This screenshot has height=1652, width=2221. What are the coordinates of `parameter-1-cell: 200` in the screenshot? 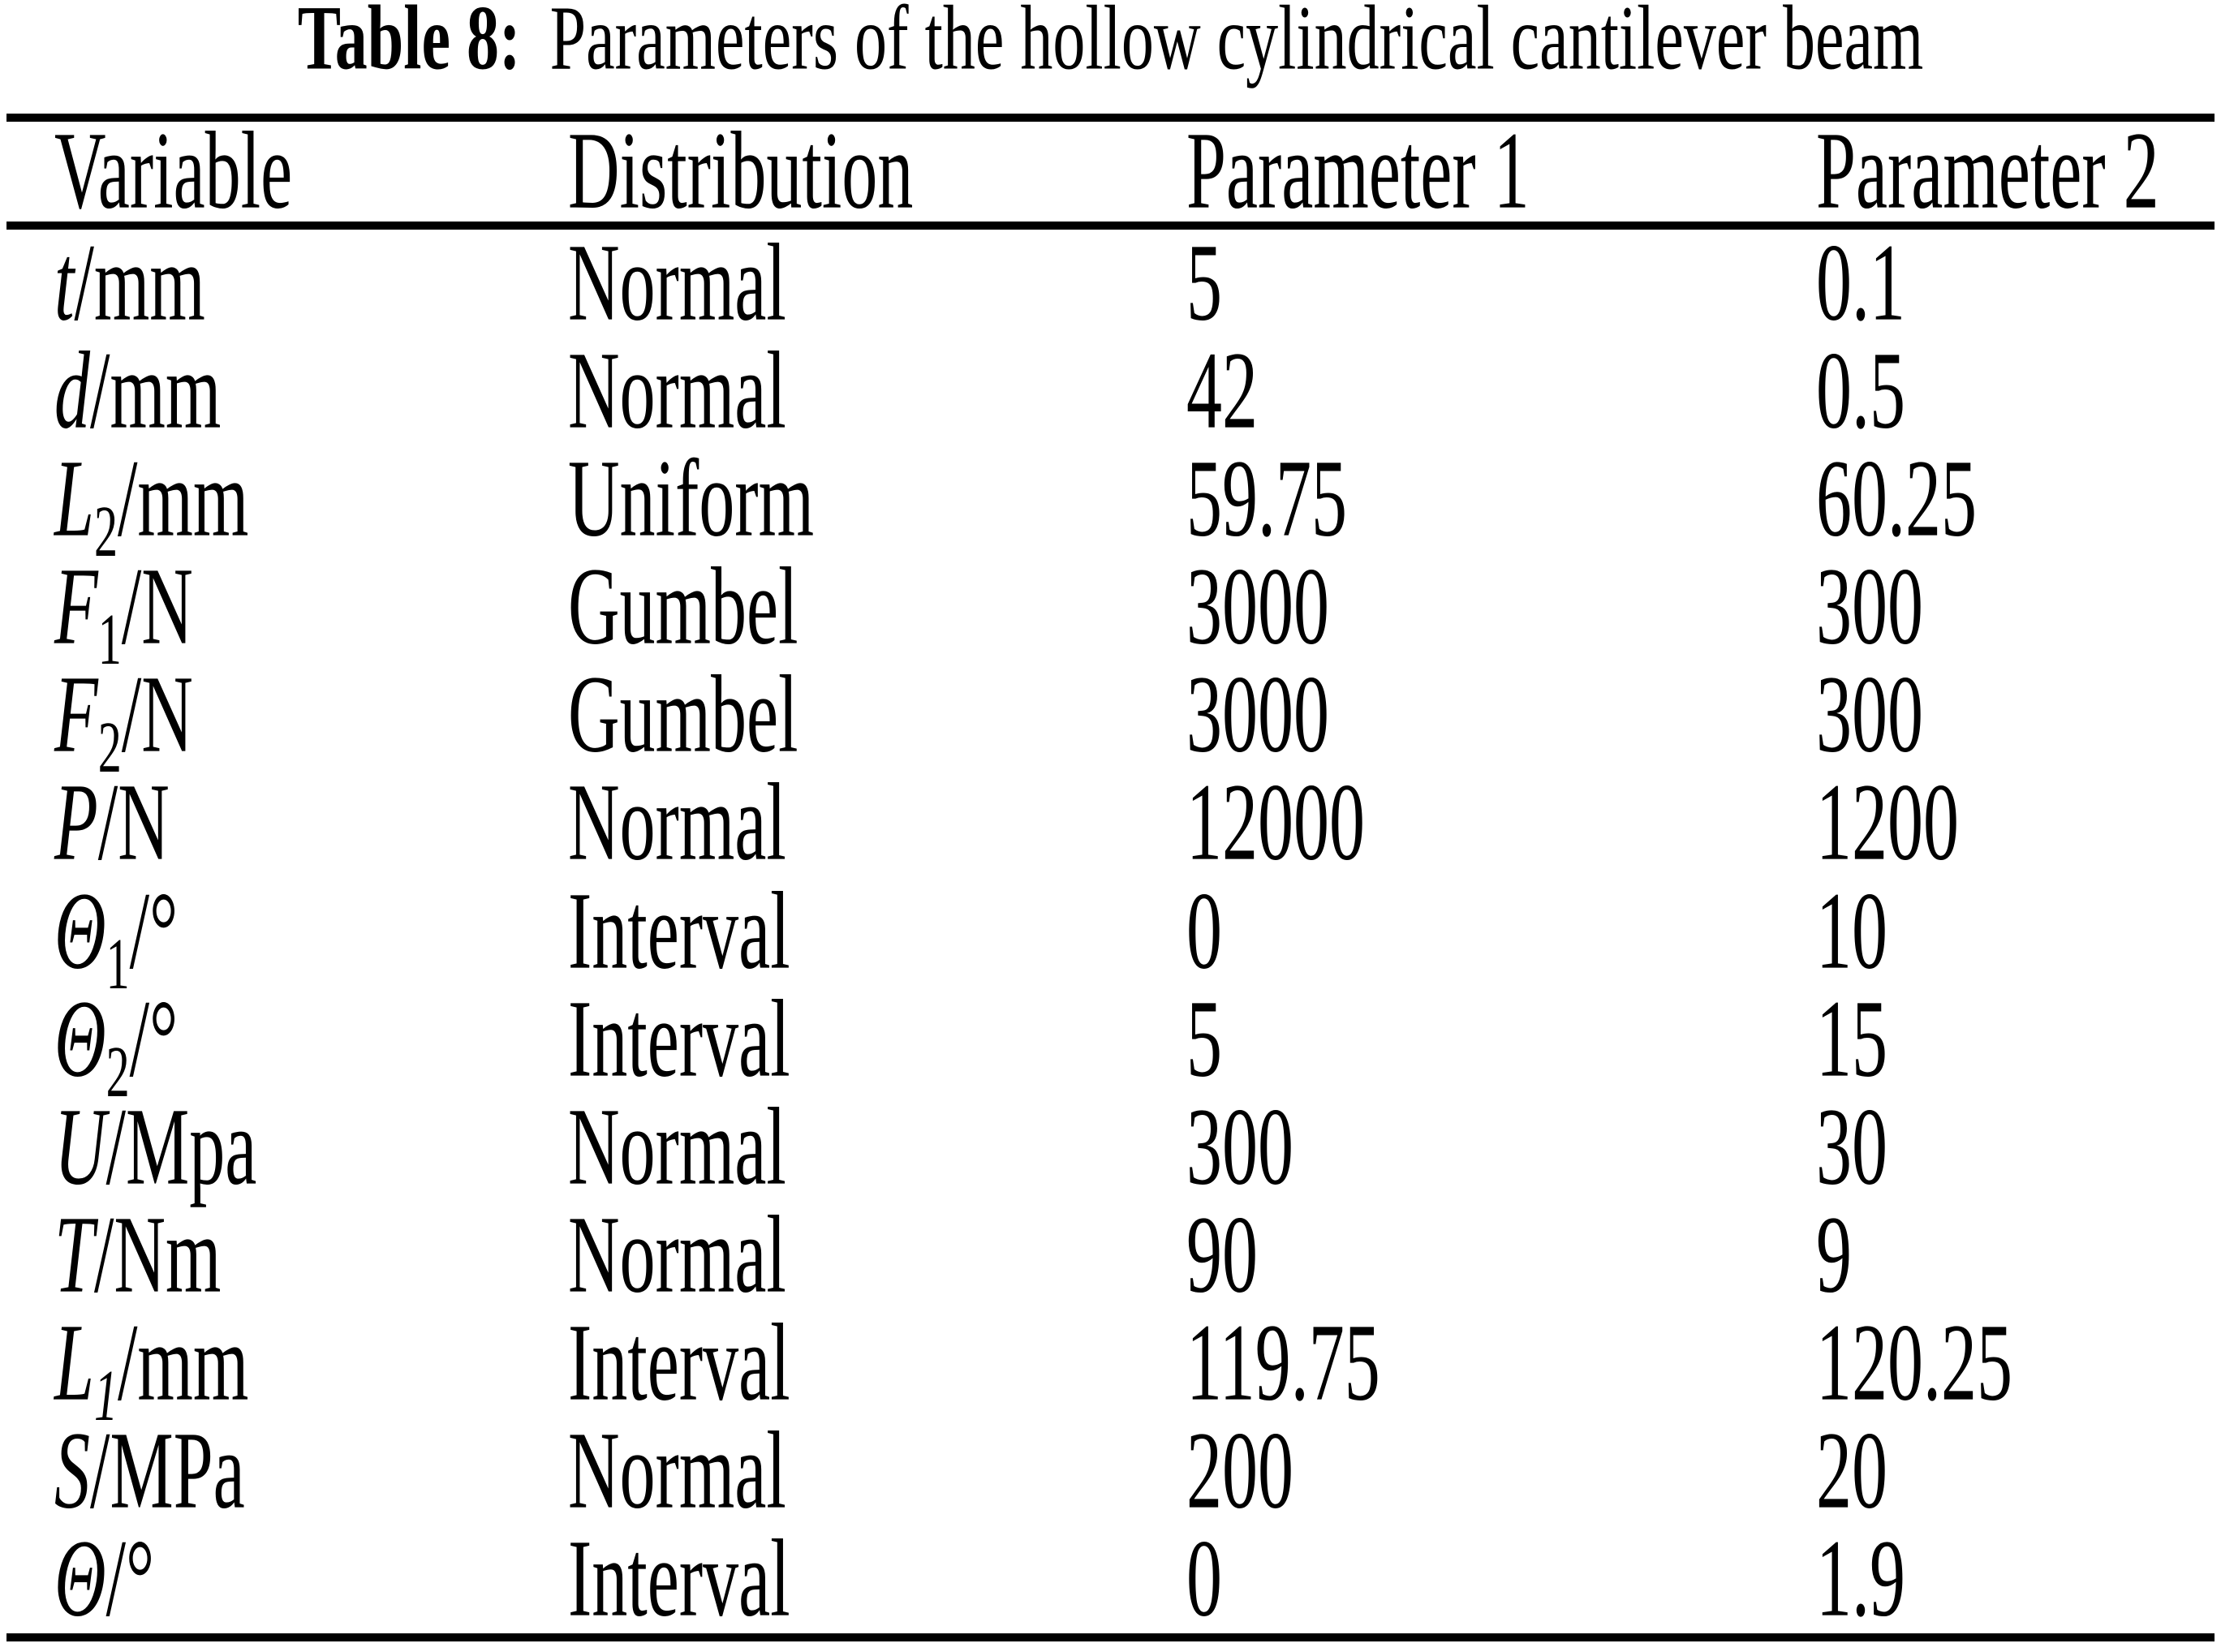 It's located at (1239, 1471).